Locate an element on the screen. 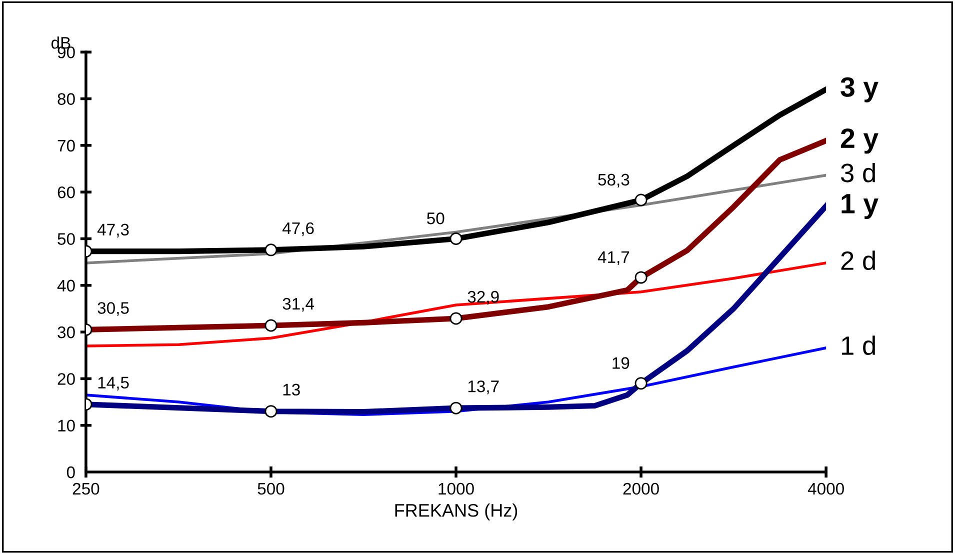  series-label: 1 d is located at coordinates (858, 345).